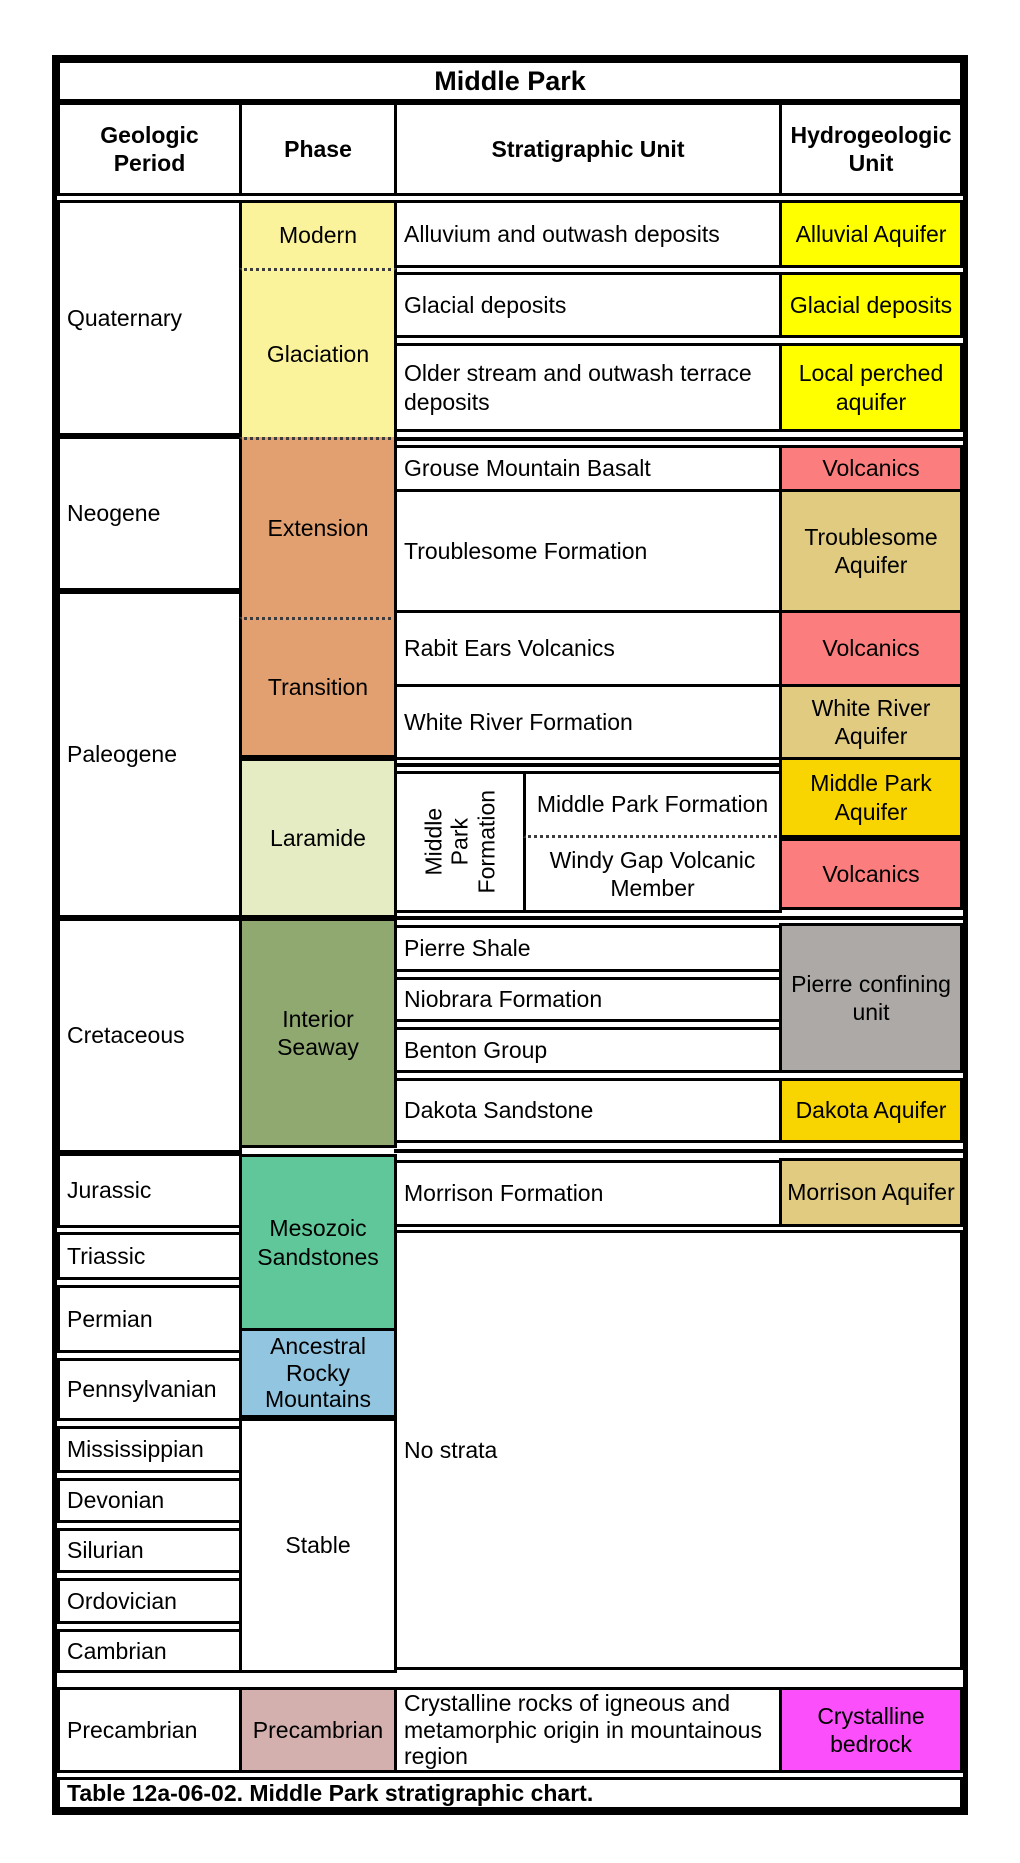 Image resolution: width=1020 pixels, height=1863 pixels. I want to click on strat-cell-troublesome-formation: Troublesome Formation, so click(588, 551).